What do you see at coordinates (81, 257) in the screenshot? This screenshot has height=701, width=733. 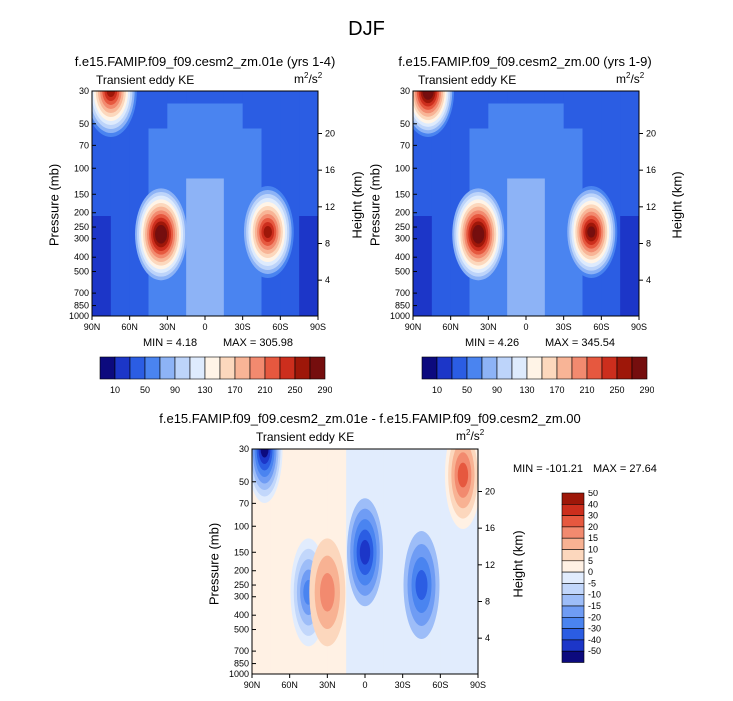 I see `y-tick-label: 400` at bounding box center [81, 257].